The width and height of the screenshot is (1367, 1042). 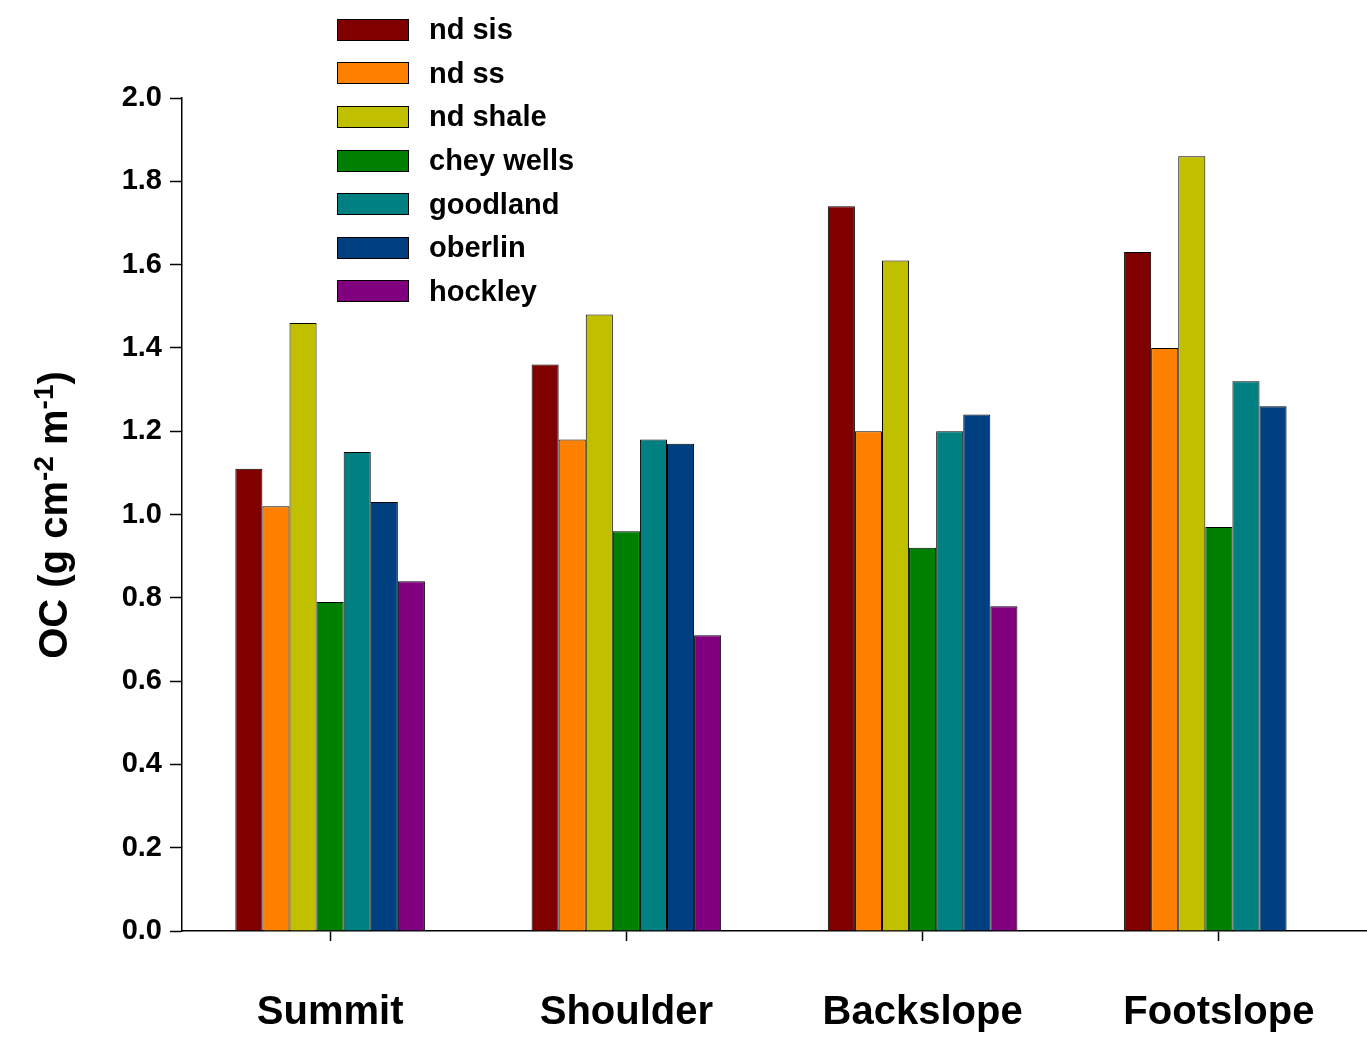 I want to click on y-tick-label: 1.4, so click(x=141, y=345).